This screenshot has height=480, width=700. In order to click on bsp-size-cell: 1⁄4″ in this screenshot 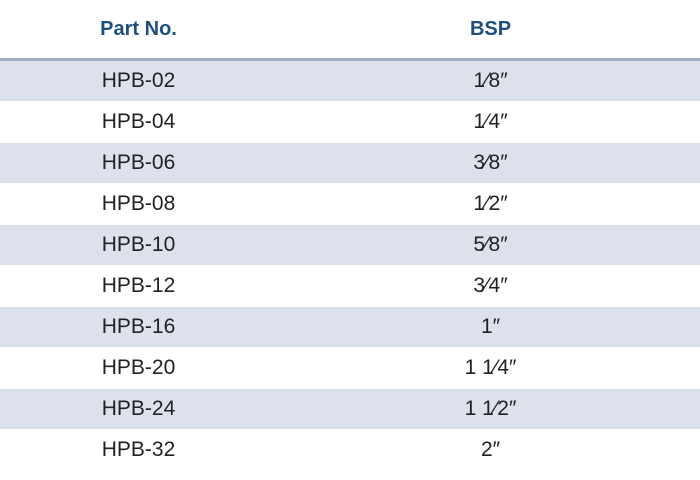, I will do `click(488, 122)`.